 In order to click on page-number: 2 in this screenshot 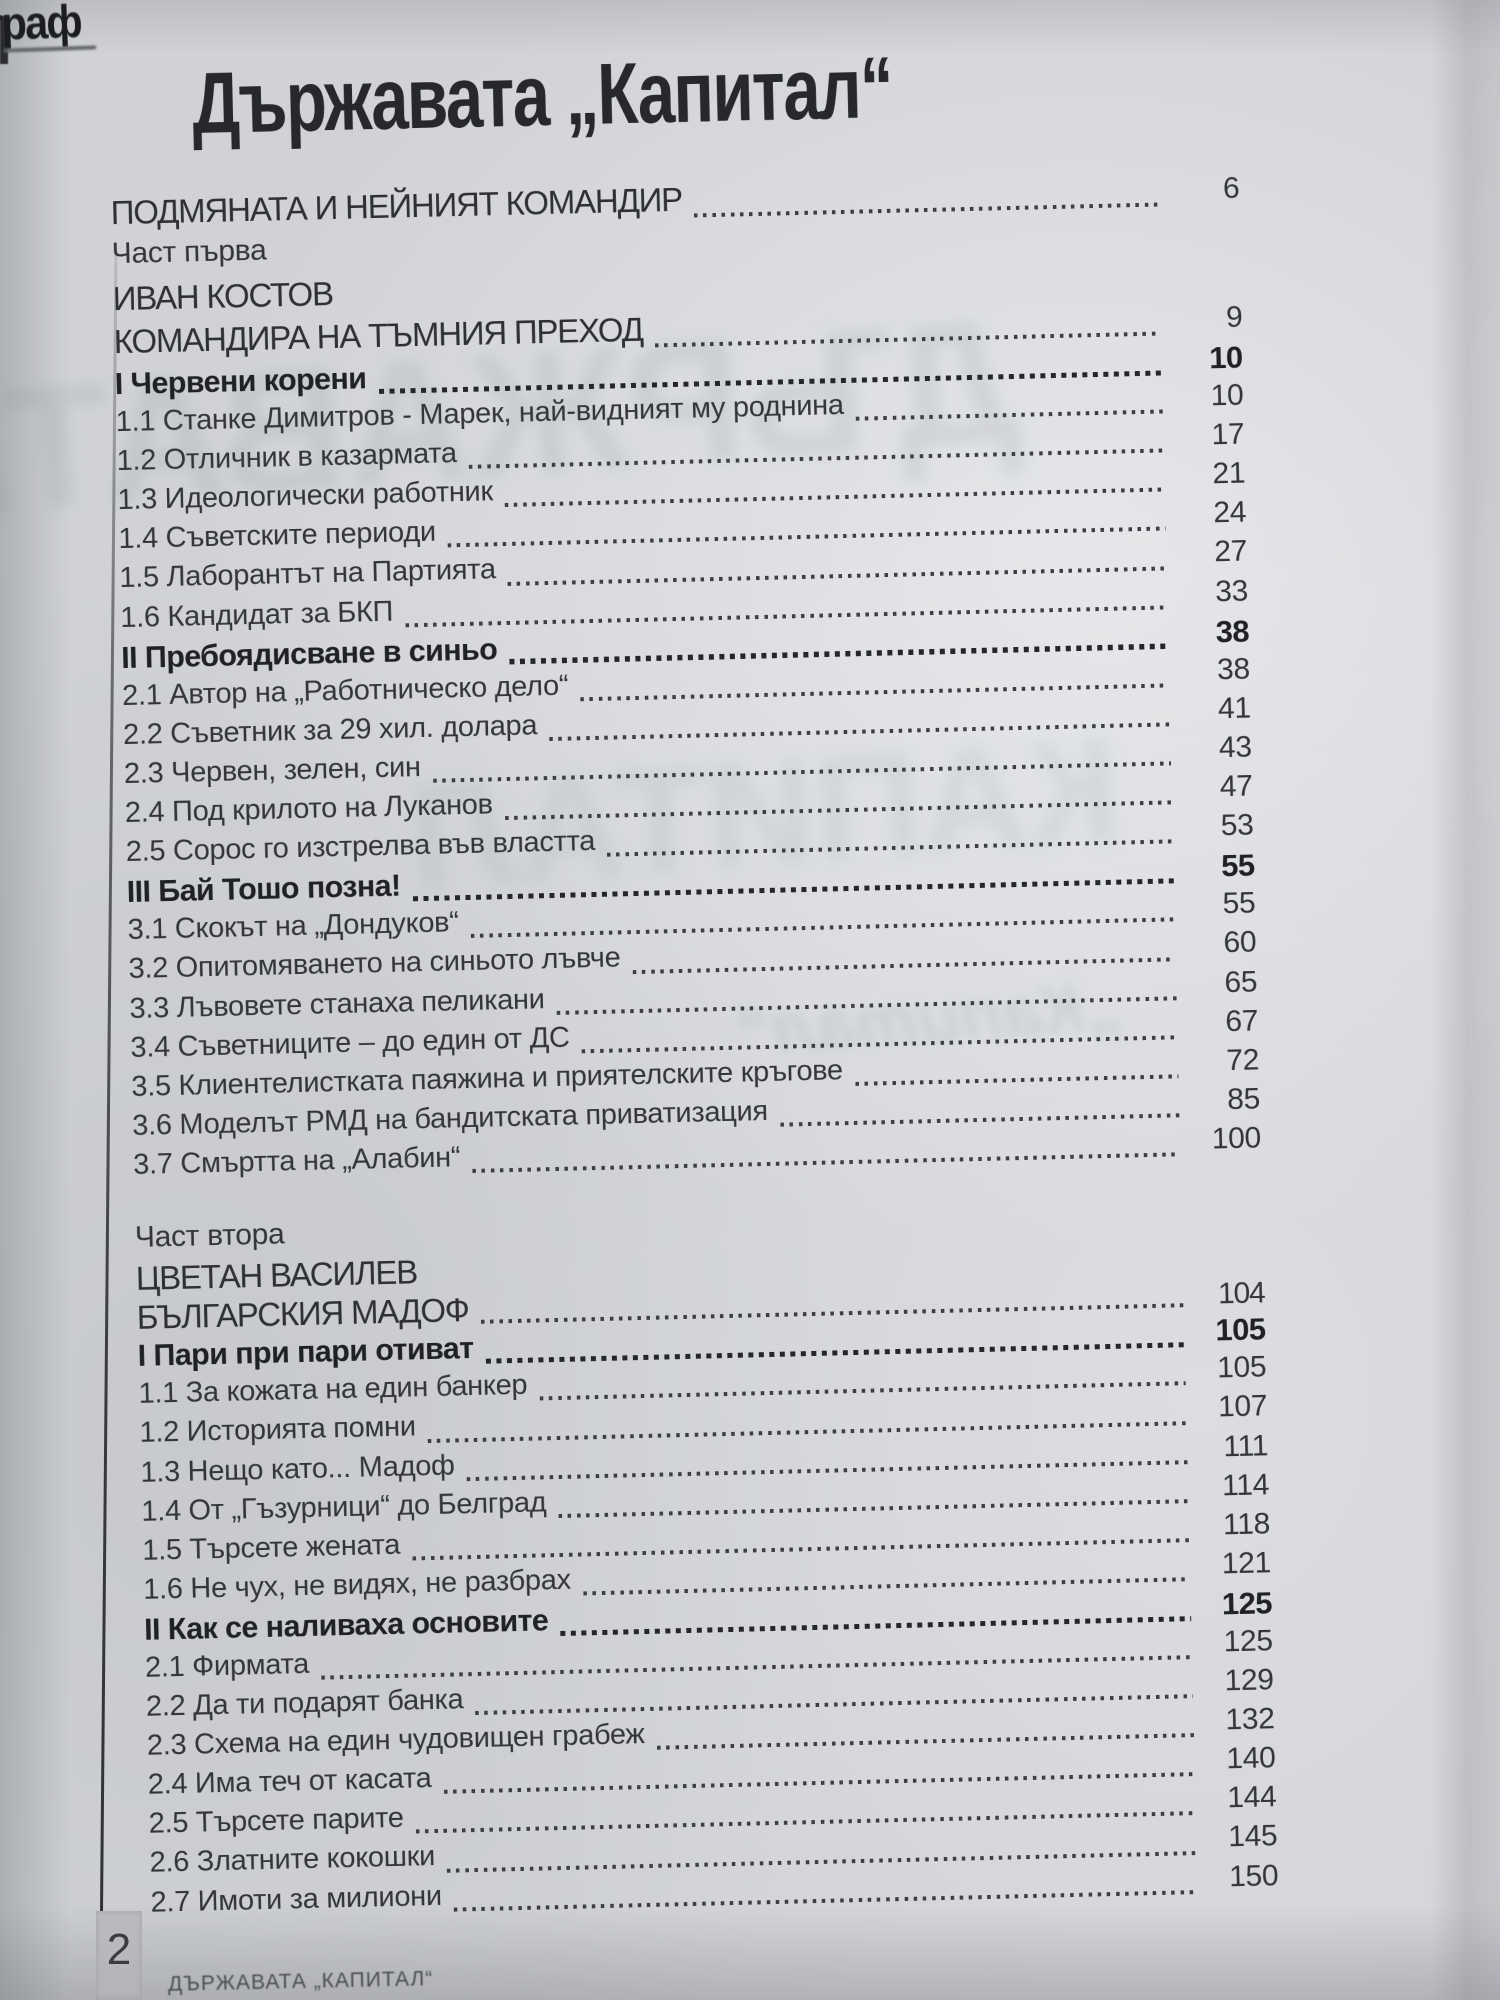, I will do `click(119, 1949)`.